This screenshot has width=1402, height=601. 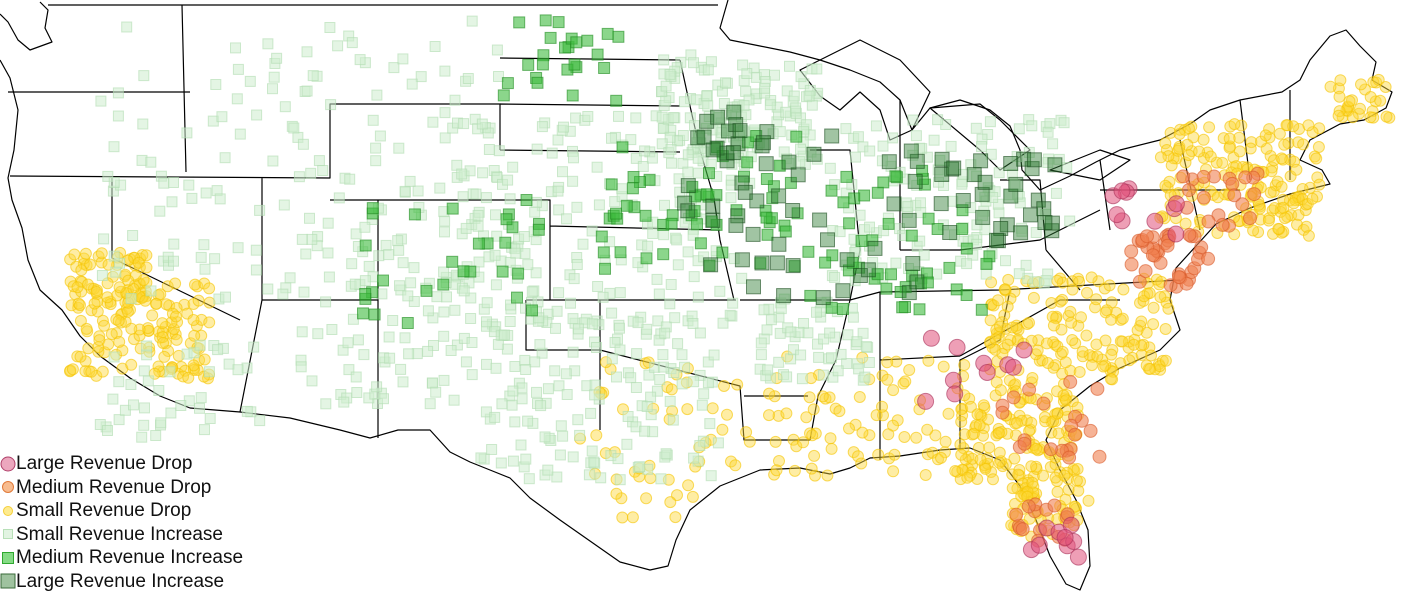 I want to click on medium-drop-marker, so click(x=1203, y=197).